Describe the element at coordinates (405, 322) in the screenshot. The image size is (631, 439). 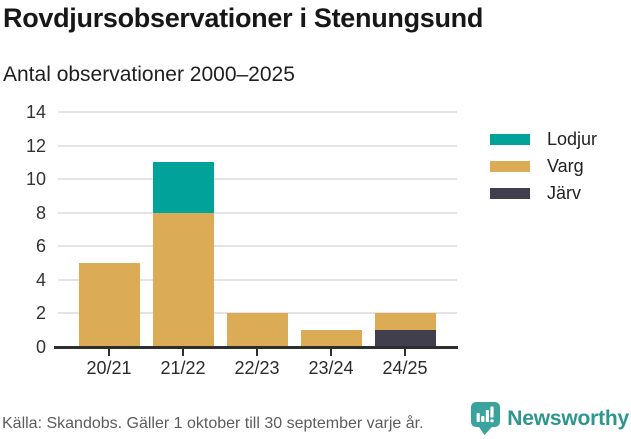
I see `bar-segment-varg-24/25` at that location.